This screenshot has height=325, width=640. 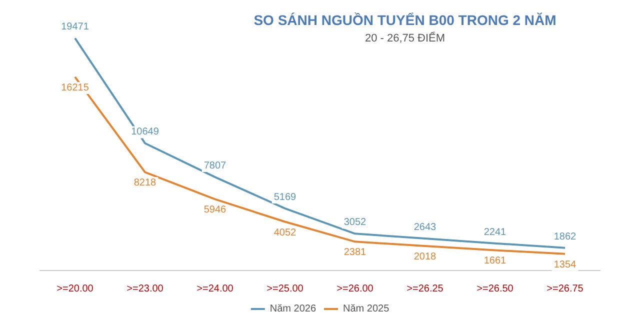 What do you see at coordinates (355, 222) in the screenshot?
I see `data-label: 3052` at bounding box center [355, 222].